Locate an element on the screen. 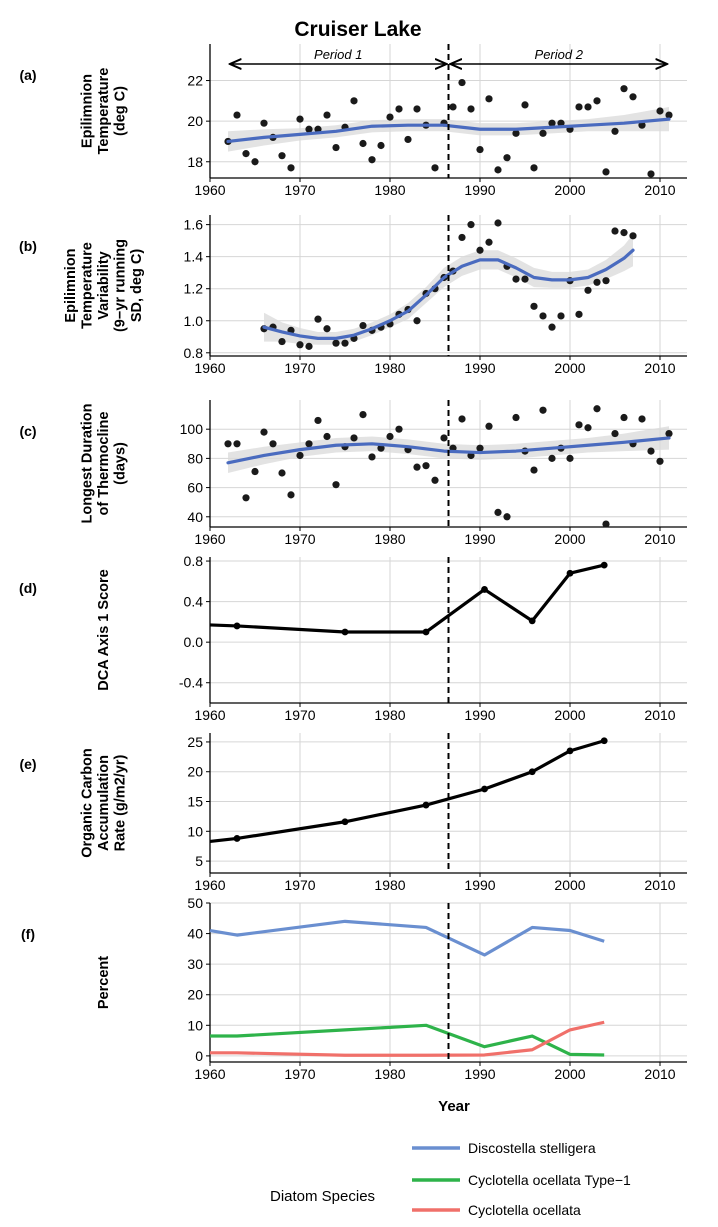 The width and height of the screenshot is (718, 1227). y-axis-title-line: Epilimnion is located at coordinates (88, 111).